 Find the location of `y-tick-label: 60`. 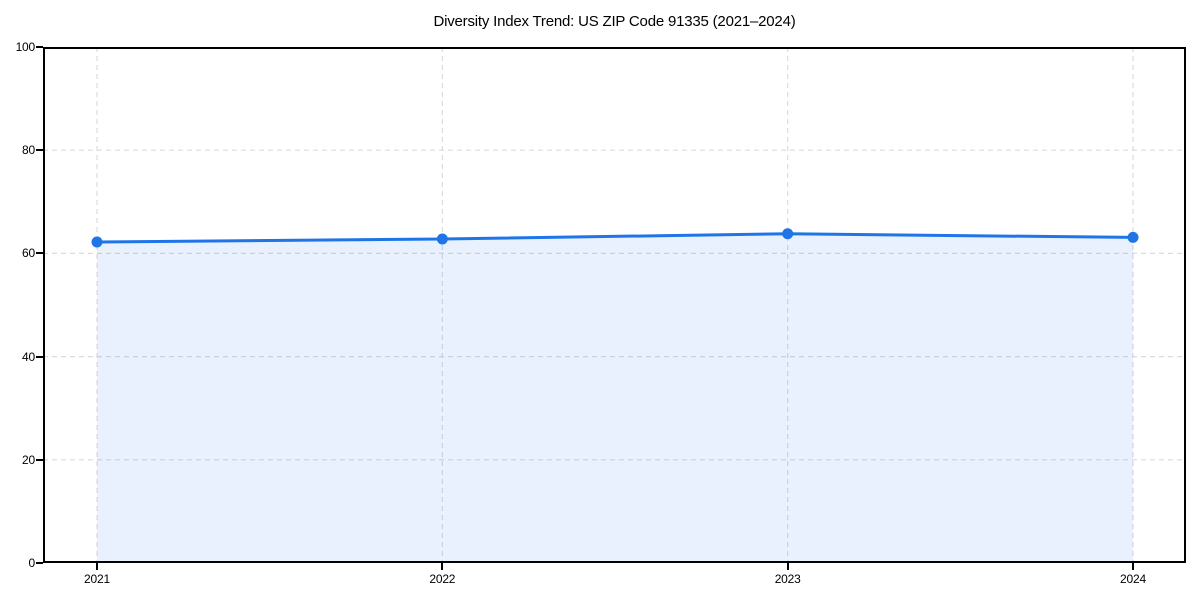

y-tick-label: 60 is located at coordinates (28, 253).